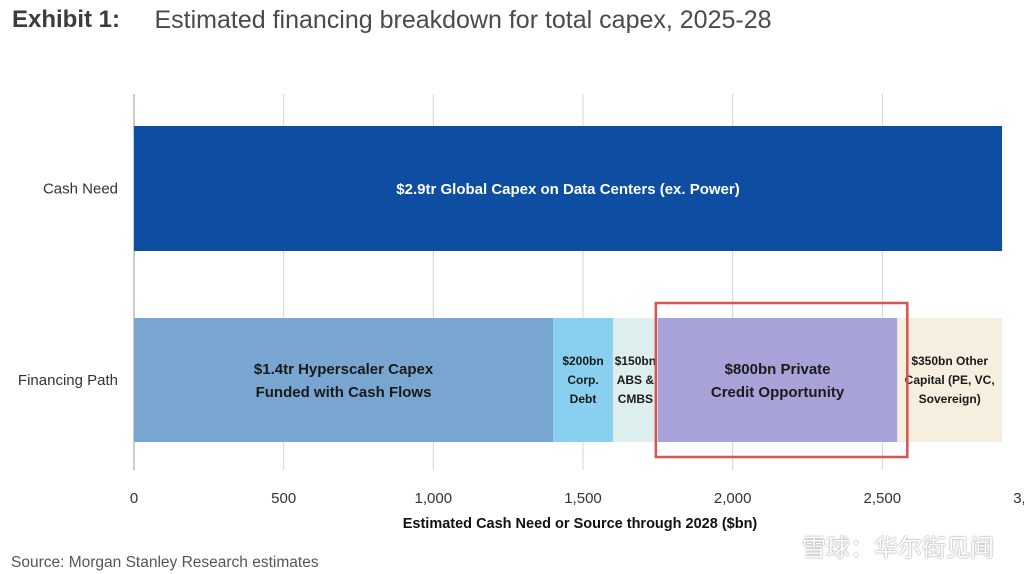 The width and height of the screenshot is (1024, 574). Describe the element at coordinates (733, 498) in the screenshot. I see `x-tick-label: 2,000` at that location.